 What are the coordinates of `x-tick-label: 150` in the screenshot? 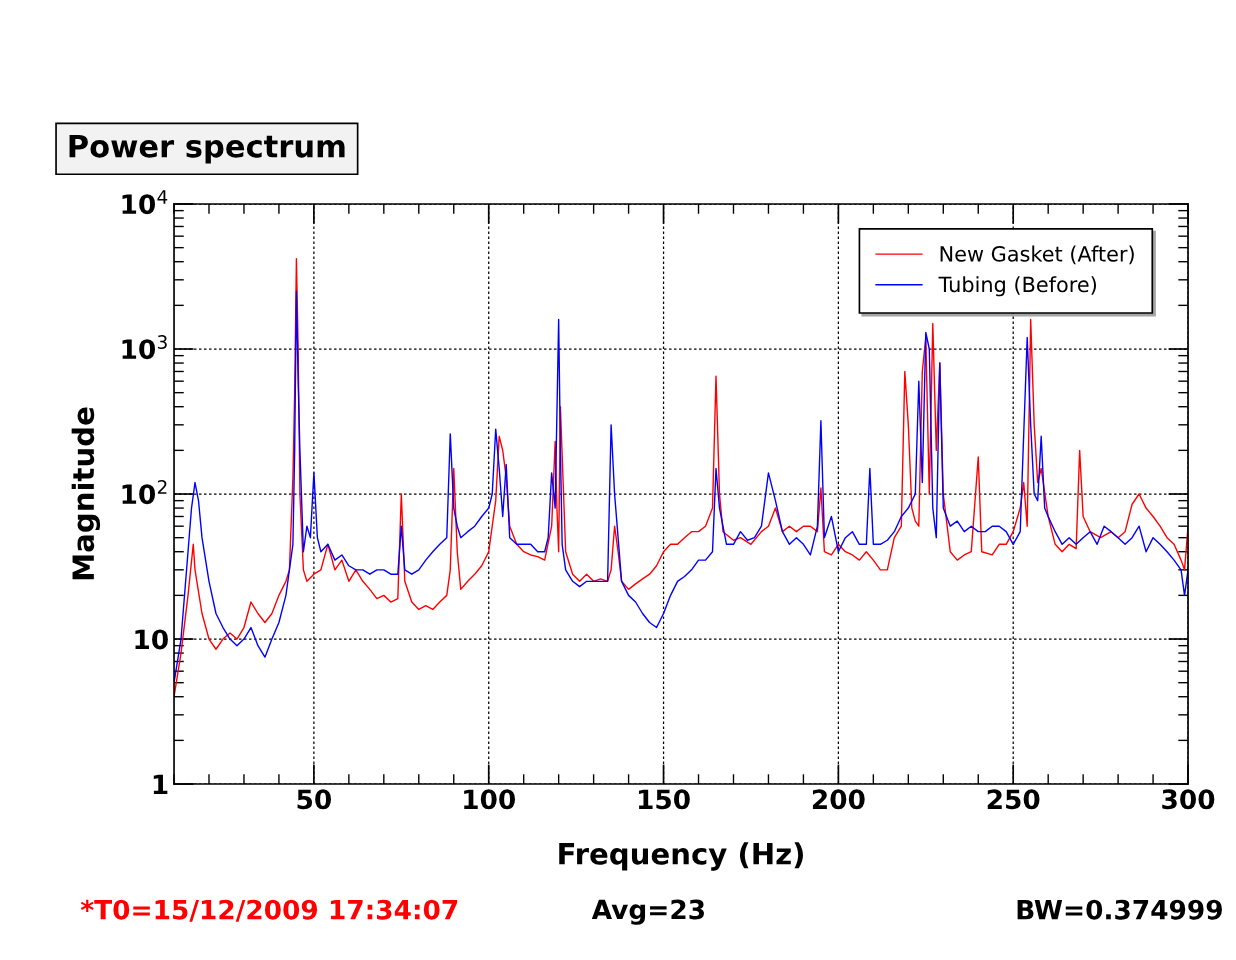 It's located at (664, 799).